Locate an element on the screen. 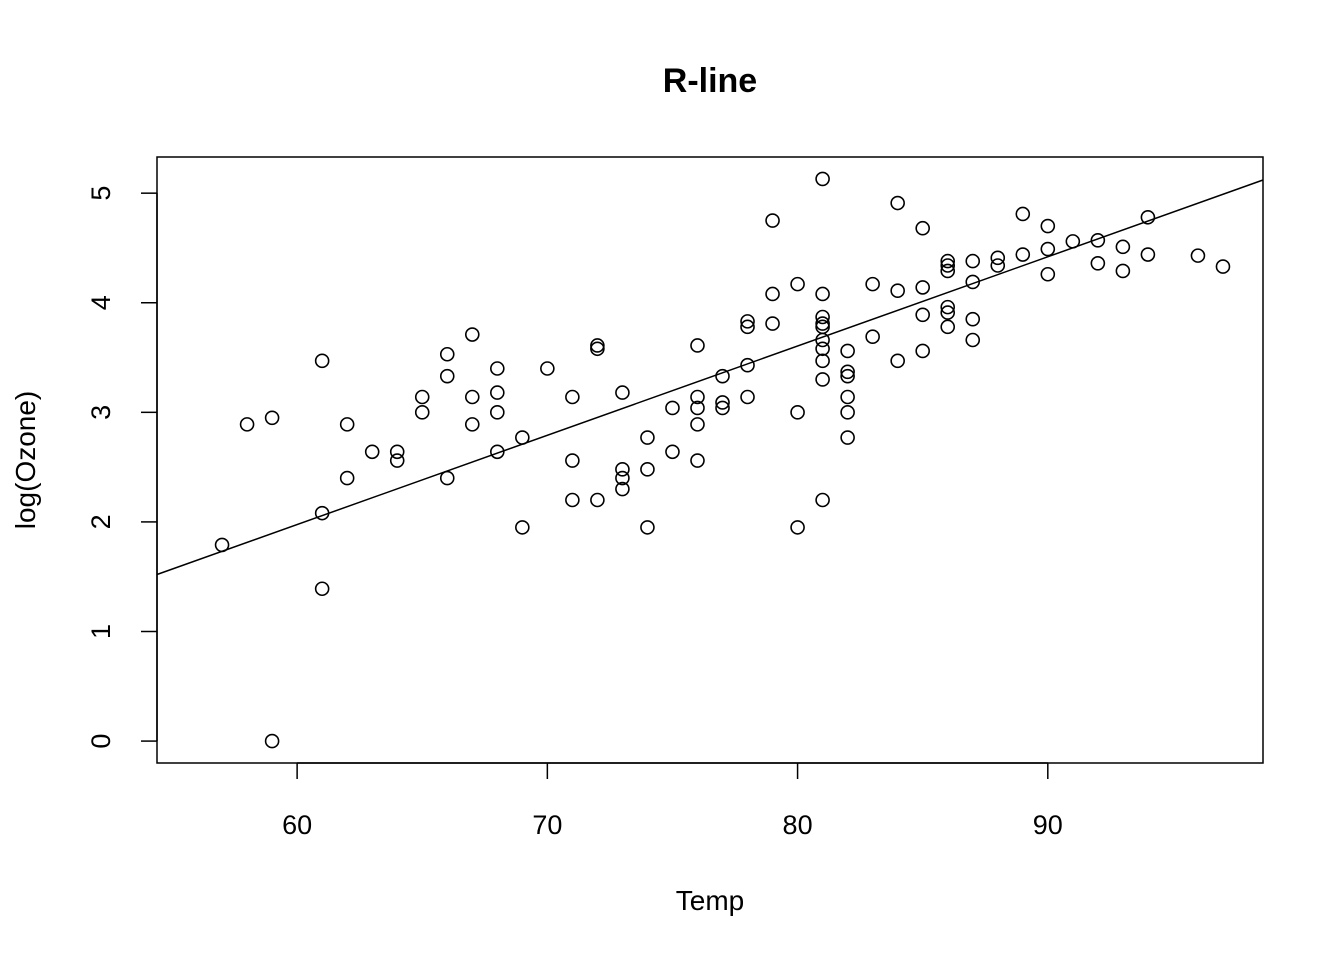  x-tick-label: 60 is located at coordinates (297, 825).